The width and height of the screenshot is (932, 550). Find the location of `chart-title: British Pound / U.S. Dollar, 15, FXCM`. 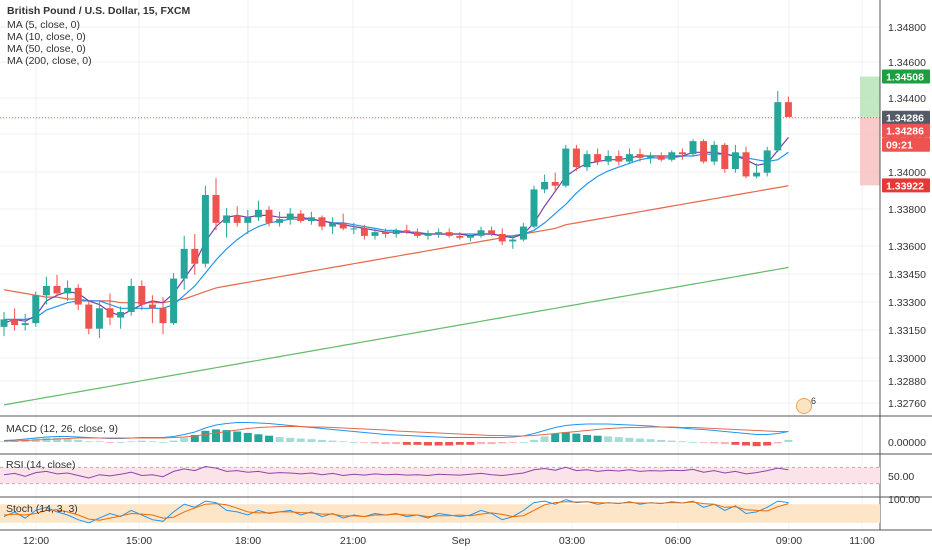

chart-title: British Pound / U.S. Dollar, 15, FXCM is located at coordinates (99, 11).